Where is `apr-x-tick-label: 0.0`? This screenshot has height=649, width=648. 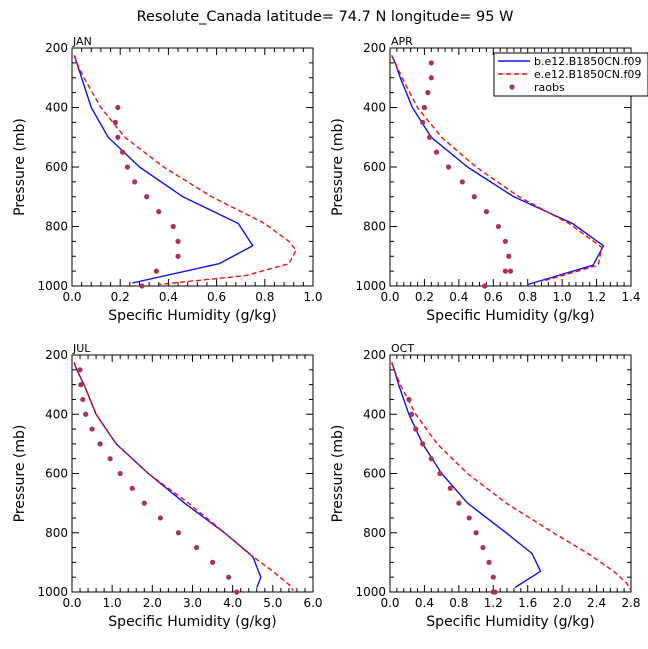 apr-x-tick-label: 0.0 is located at coordinates (389, 297).